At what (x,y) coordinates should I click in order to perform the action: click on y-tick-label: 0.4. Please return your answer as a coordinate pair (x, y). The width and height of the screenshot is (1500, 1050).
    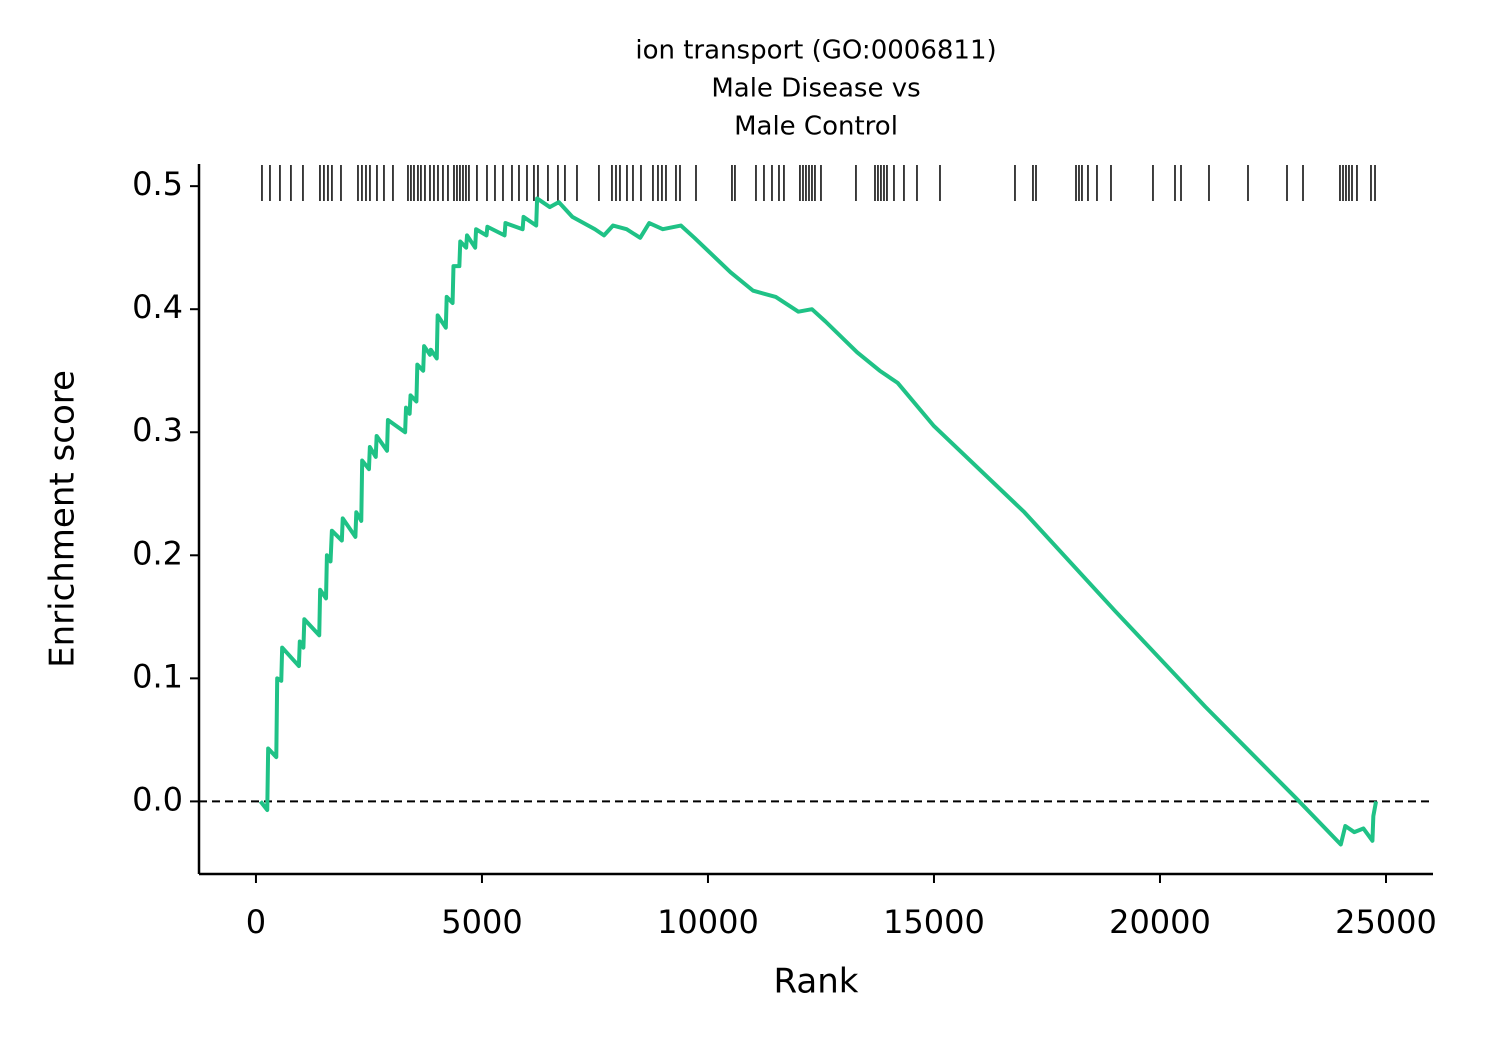
    Looking at the image, I should click on (157, 307).